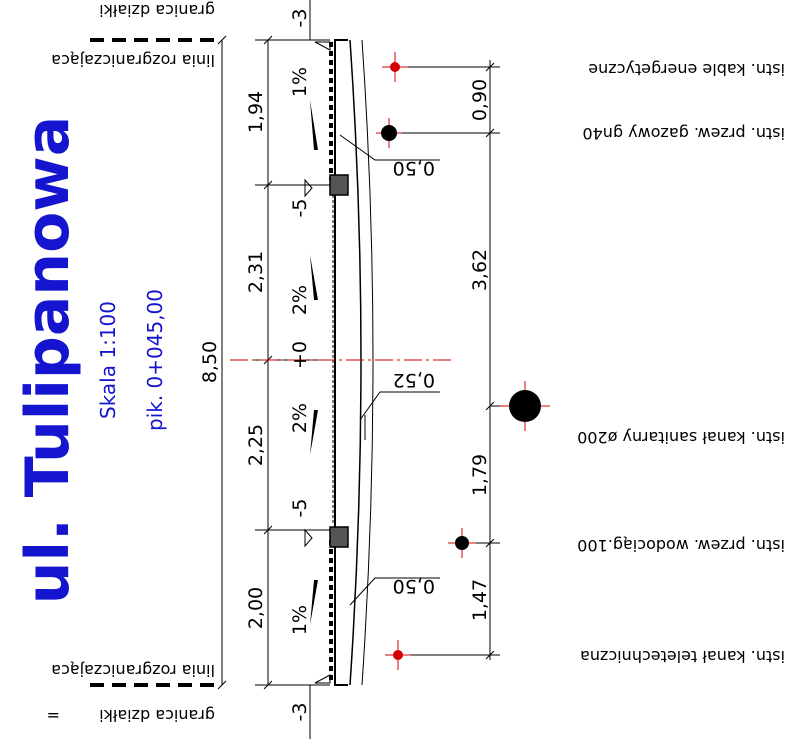 The width and height of the screenshot is (796, 739). Describe the element at coordinates (414, 586) in the screenshot. I see `depth-bottom-value: 0,50` at that location.